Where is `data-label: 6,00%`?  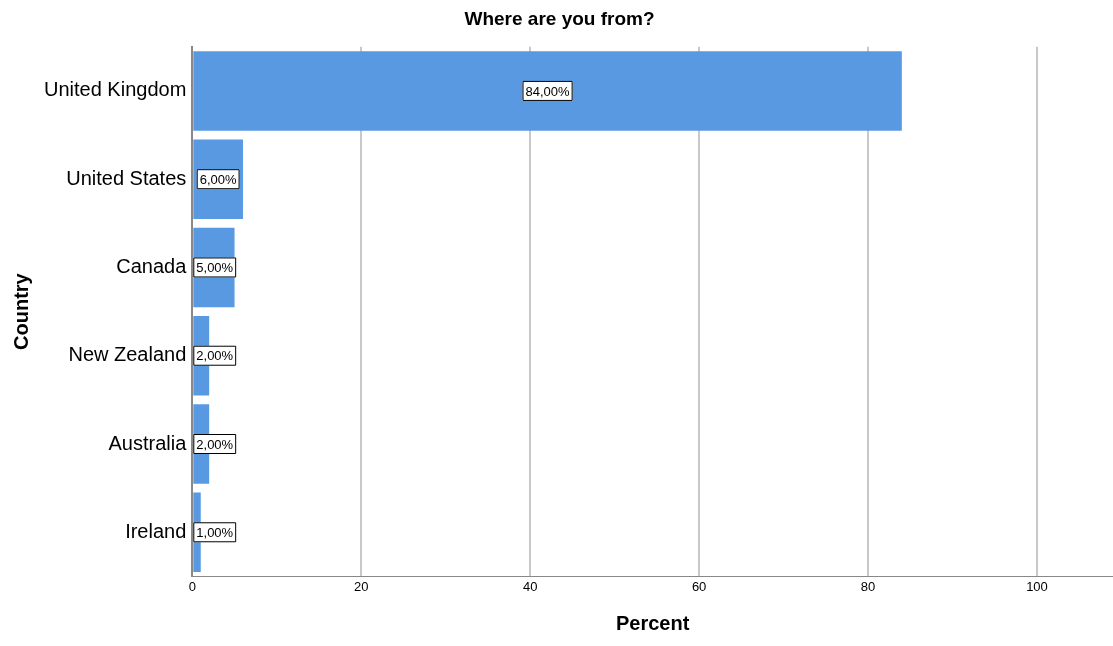
data-label: 6,00% is located at coordinates (218, 179).